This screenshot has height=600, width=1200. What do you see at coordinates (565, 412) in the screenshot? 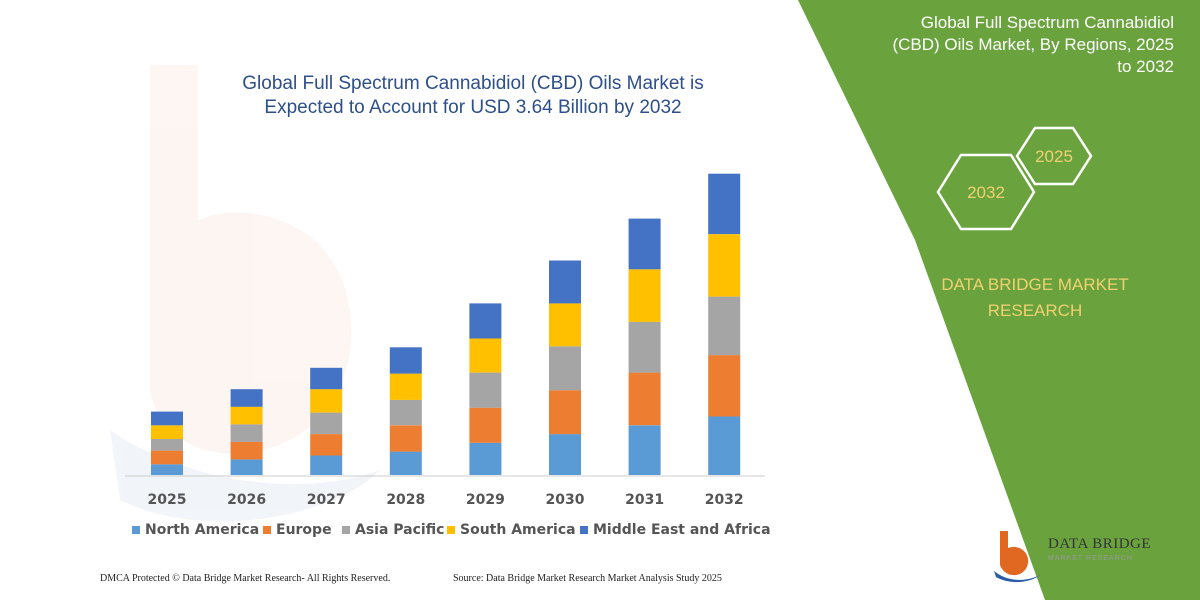
I see `bar-segment-2030-europe` at bounding box center [565, 412].